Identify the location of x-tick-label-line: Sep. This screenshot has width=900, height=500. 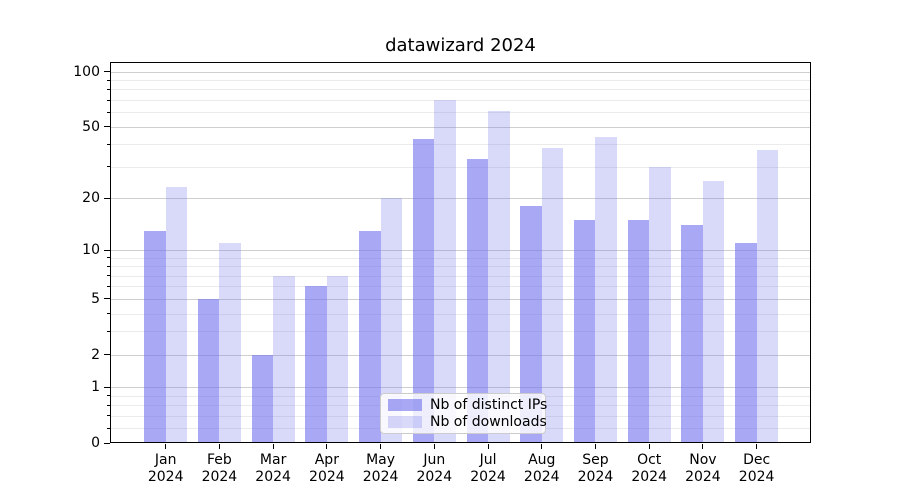
(595, 460).